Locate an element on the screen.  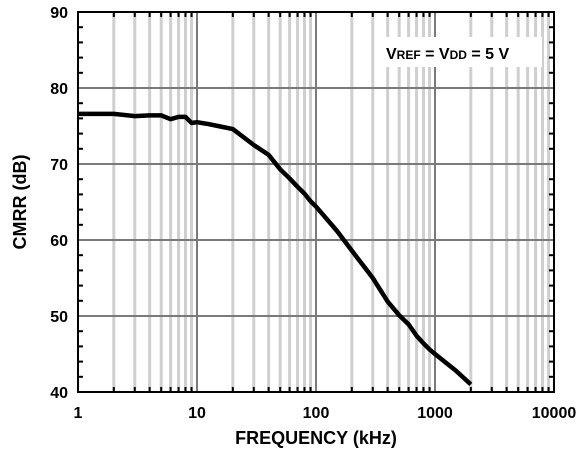
annotation-box: VREF = VDD = 5 V is located at coordinates (460, 52).